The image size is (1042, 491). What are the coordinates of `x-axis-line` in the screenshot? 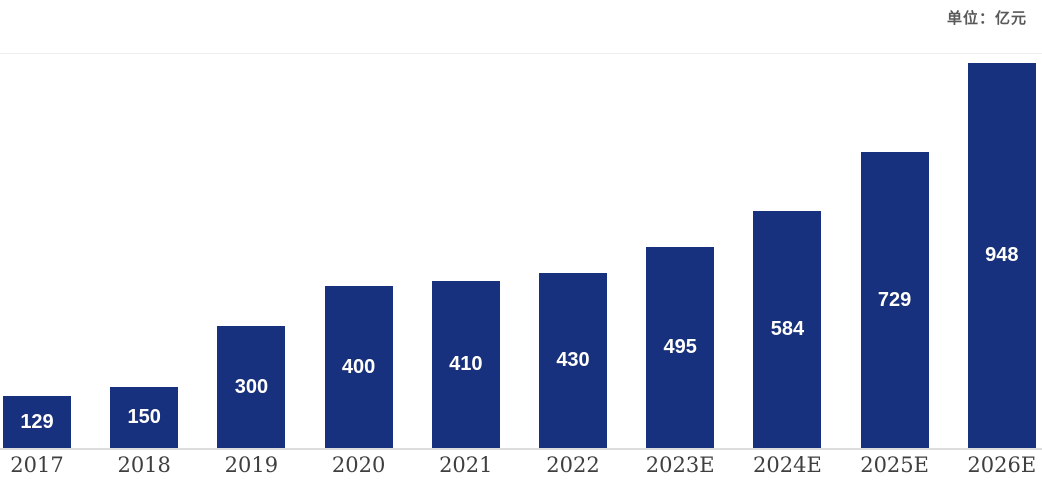 It's located at (521, 449).